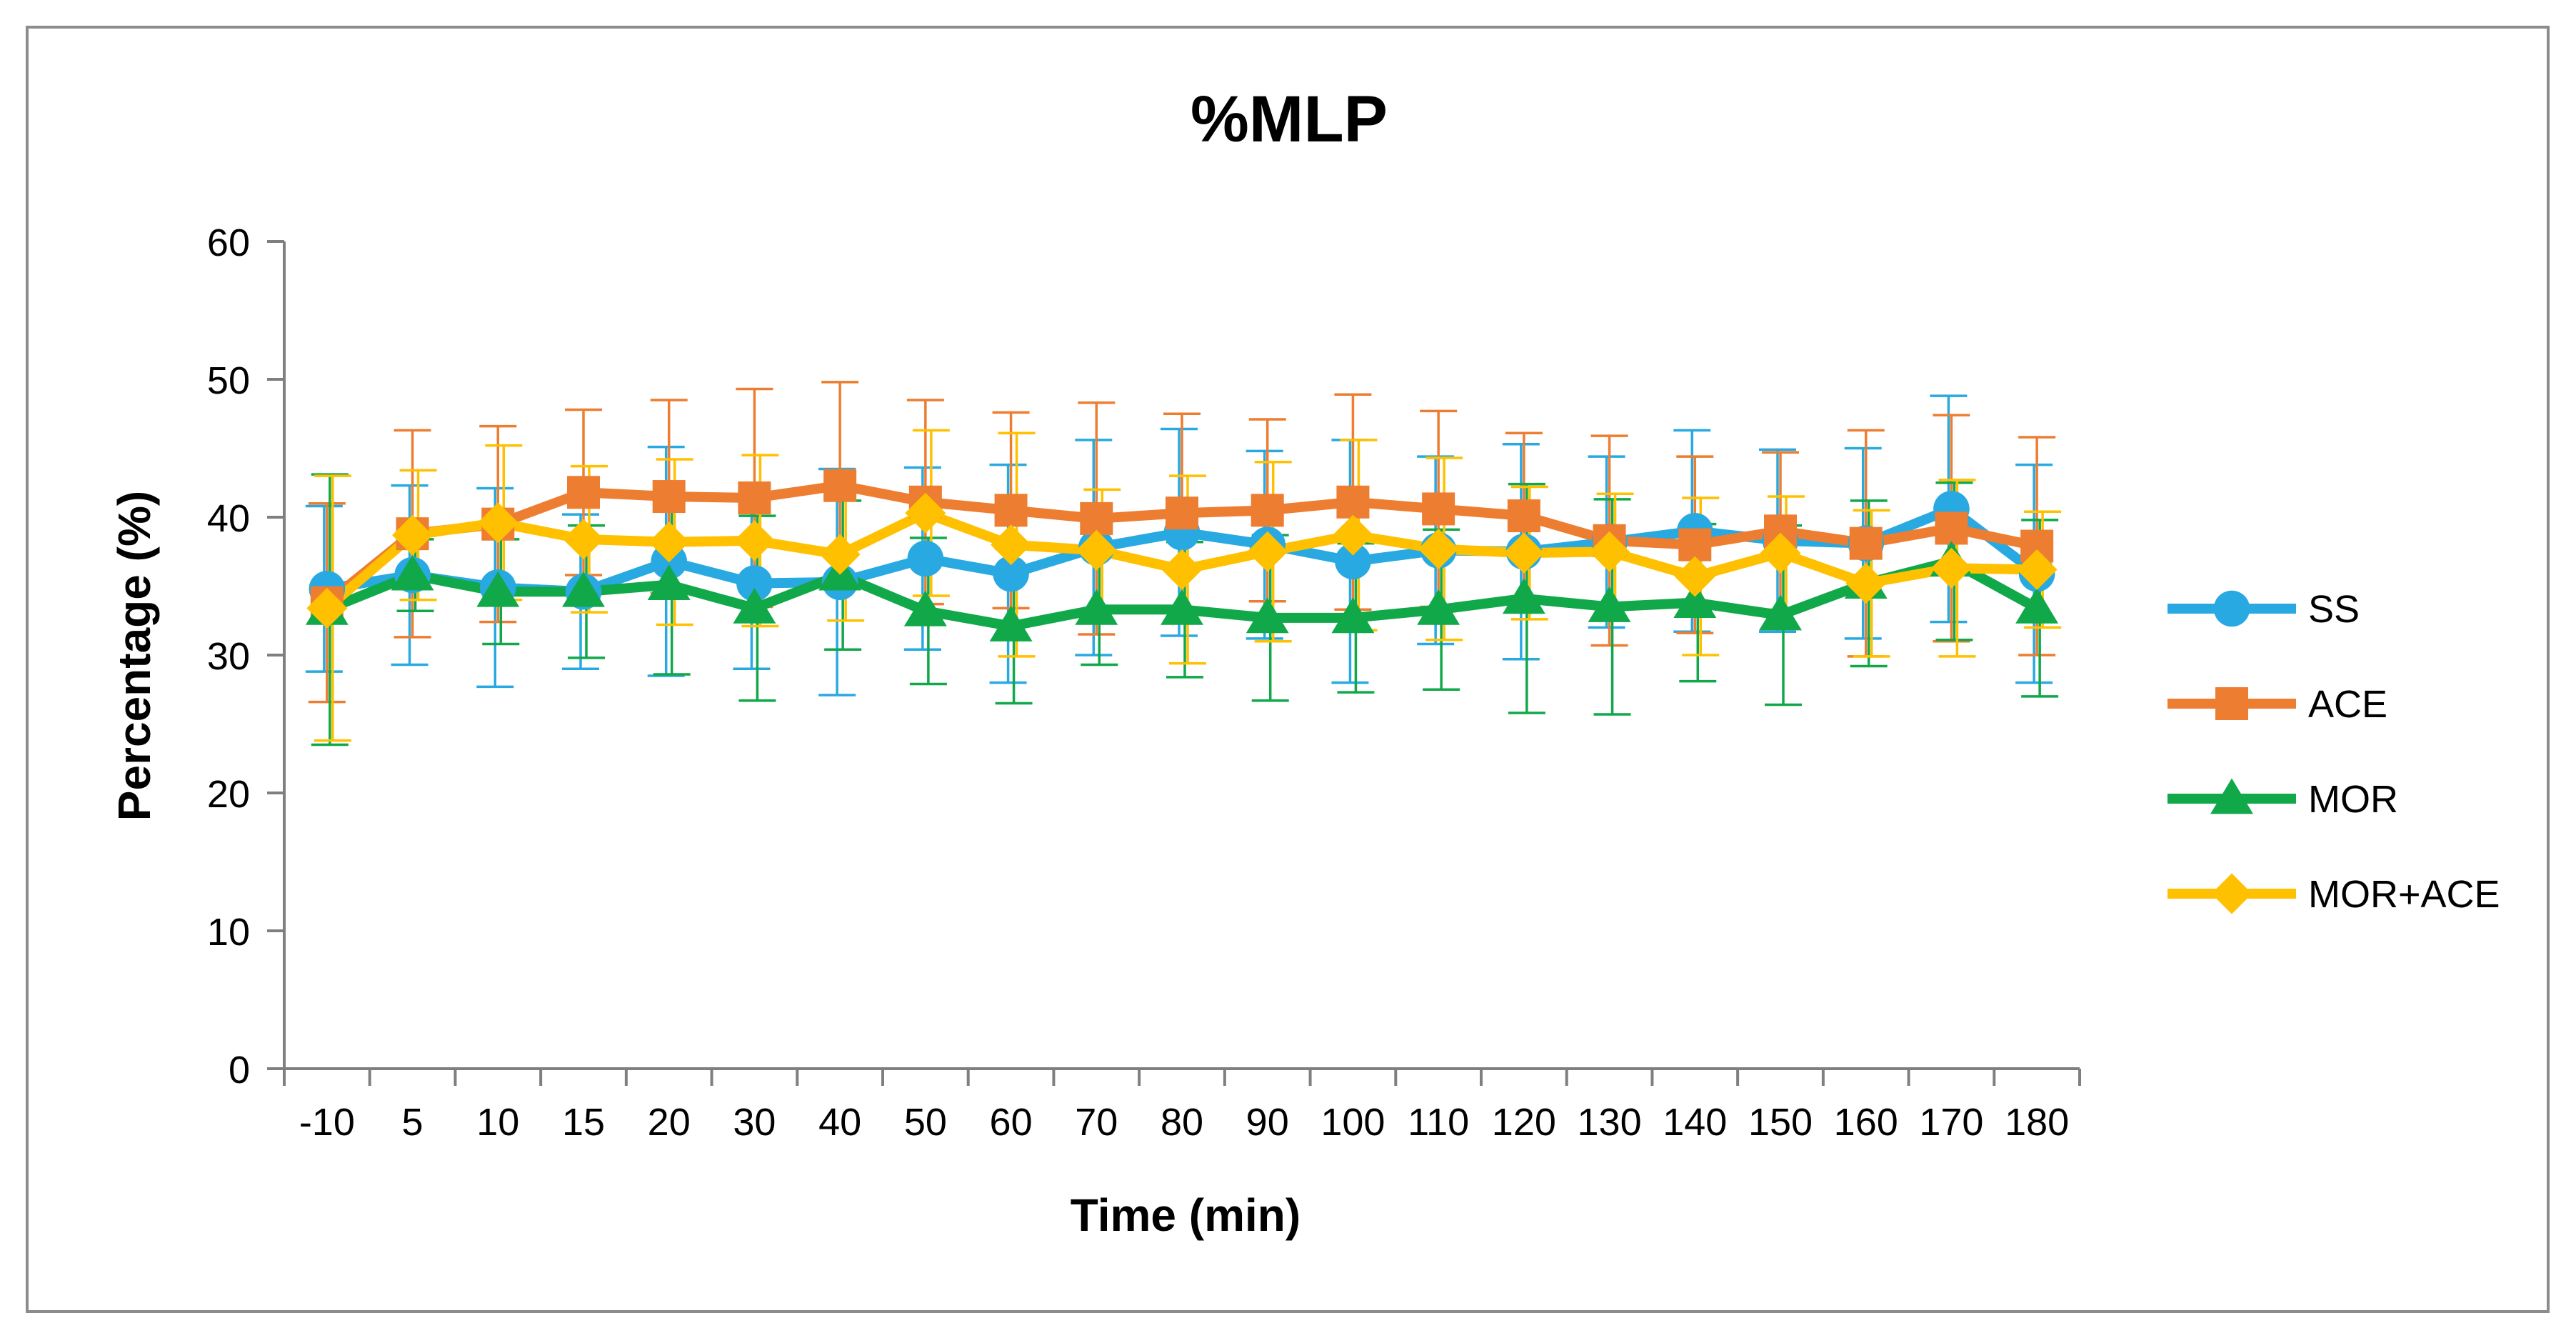 The image size is (2576, 1338). Describe the element at coordinates (839, 1122) in the screenshot. I see `x-tick-label: 40` at that location.